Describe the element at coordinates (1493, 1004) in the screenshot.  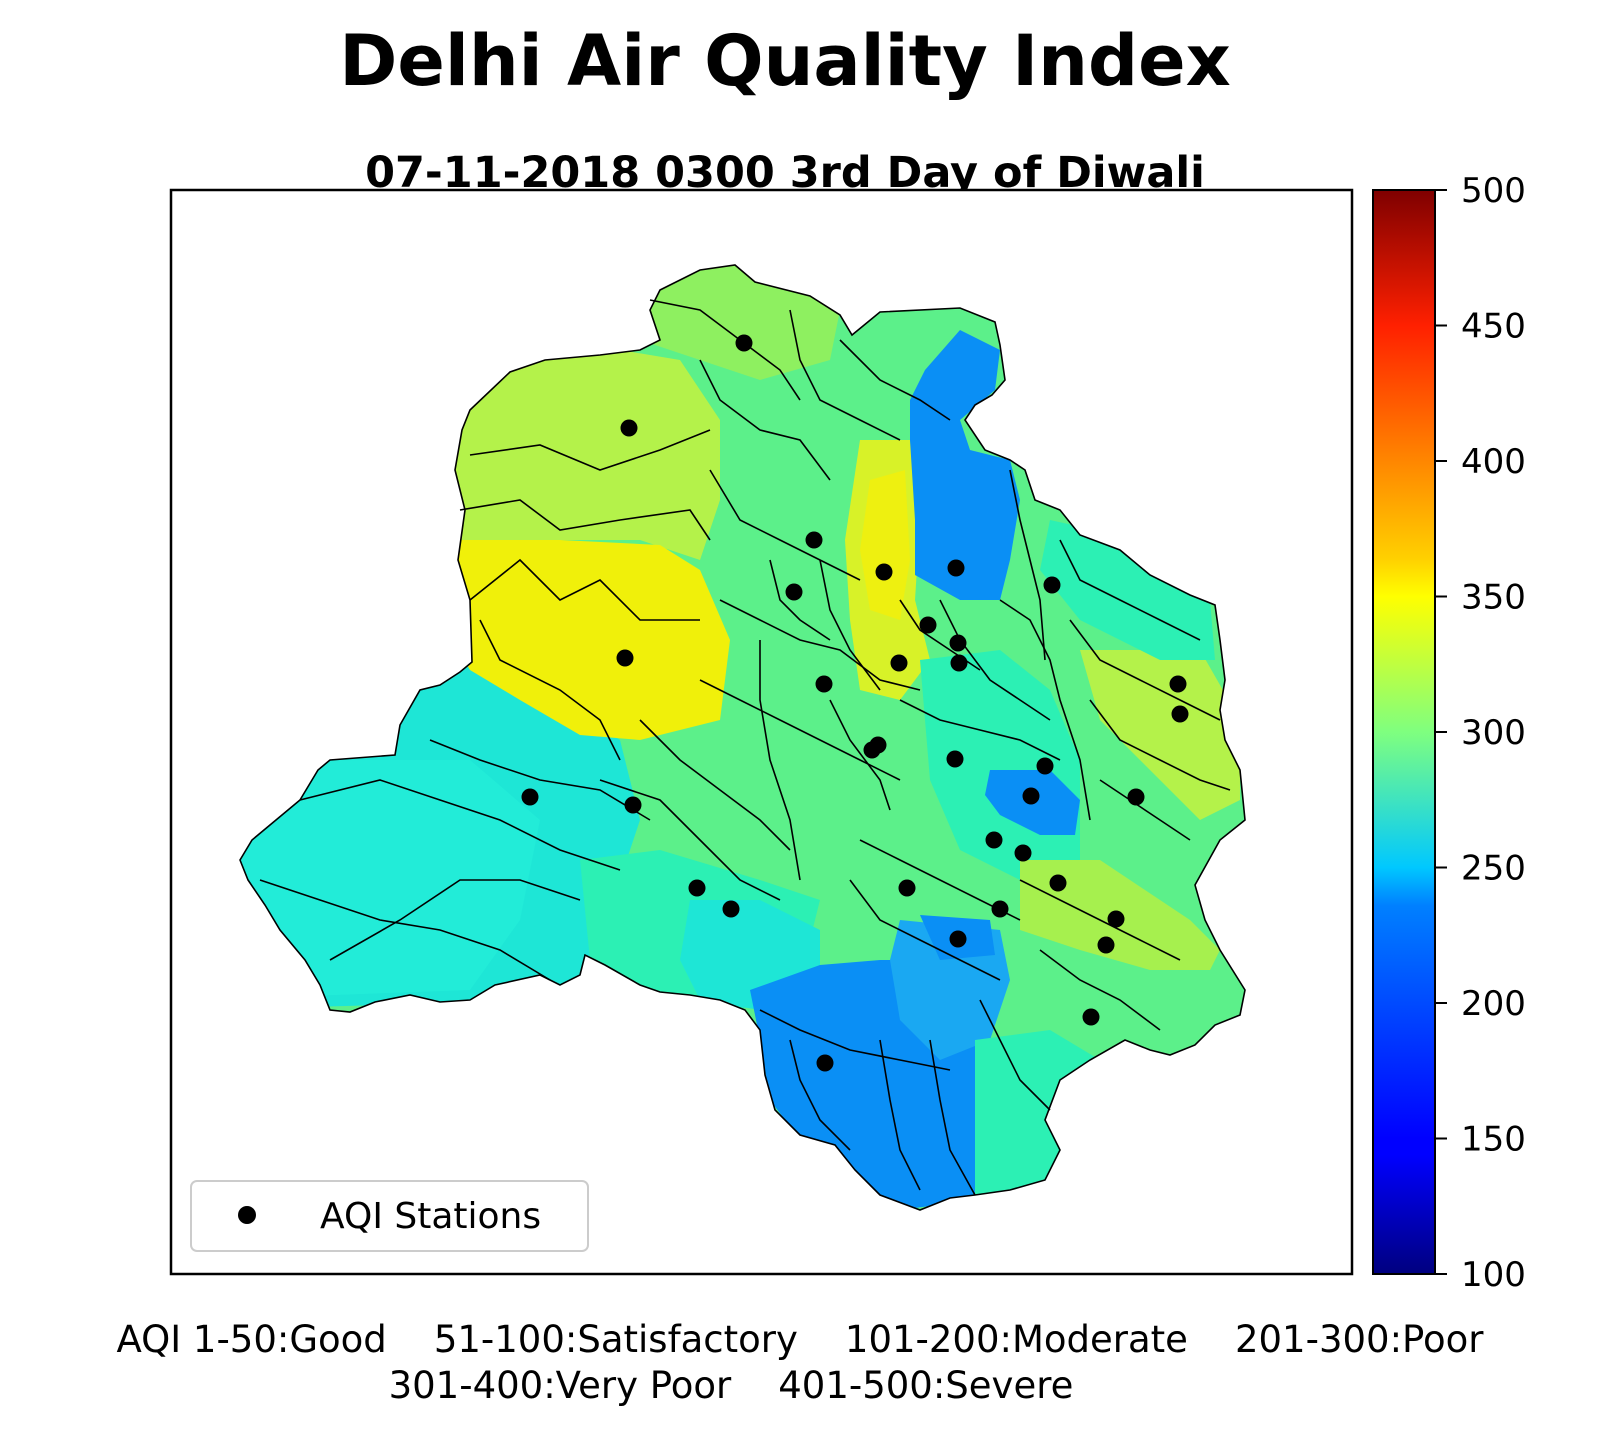
I see `colorbar-tick-label: 200` at that location.